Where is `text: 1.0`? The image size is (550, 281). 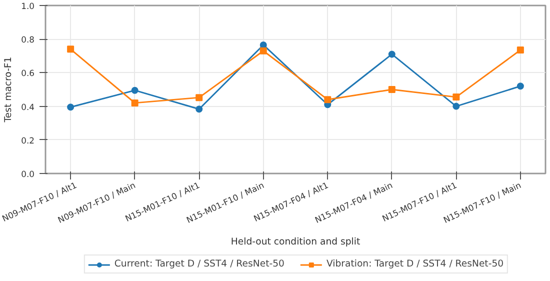
text: 1.0 is located at coordinates (28, 6).